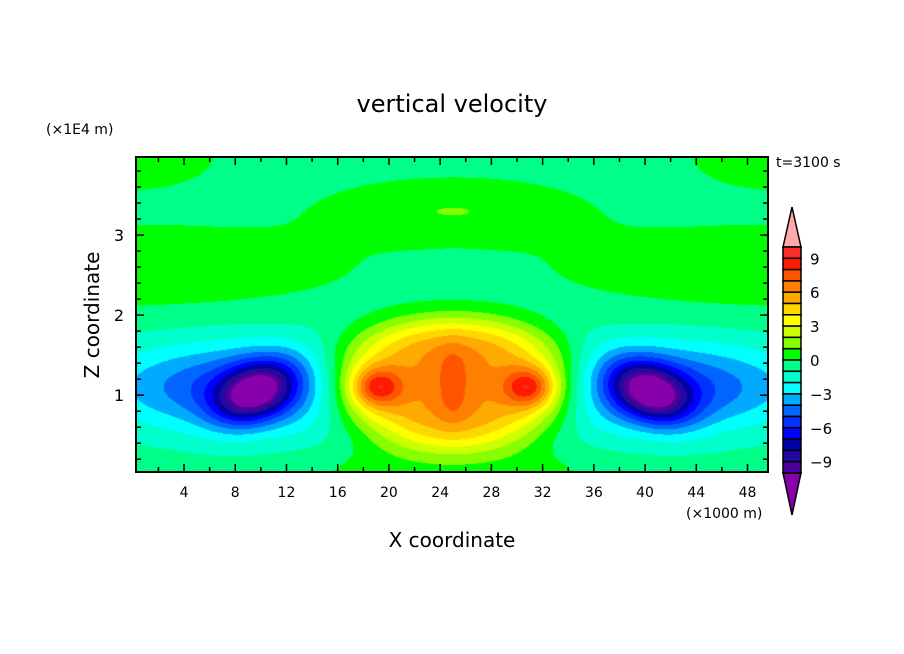  Describe the element at coordinates (724, 514) in the screenshot. I see `x-unit-label: (×1000 m)` at that location.